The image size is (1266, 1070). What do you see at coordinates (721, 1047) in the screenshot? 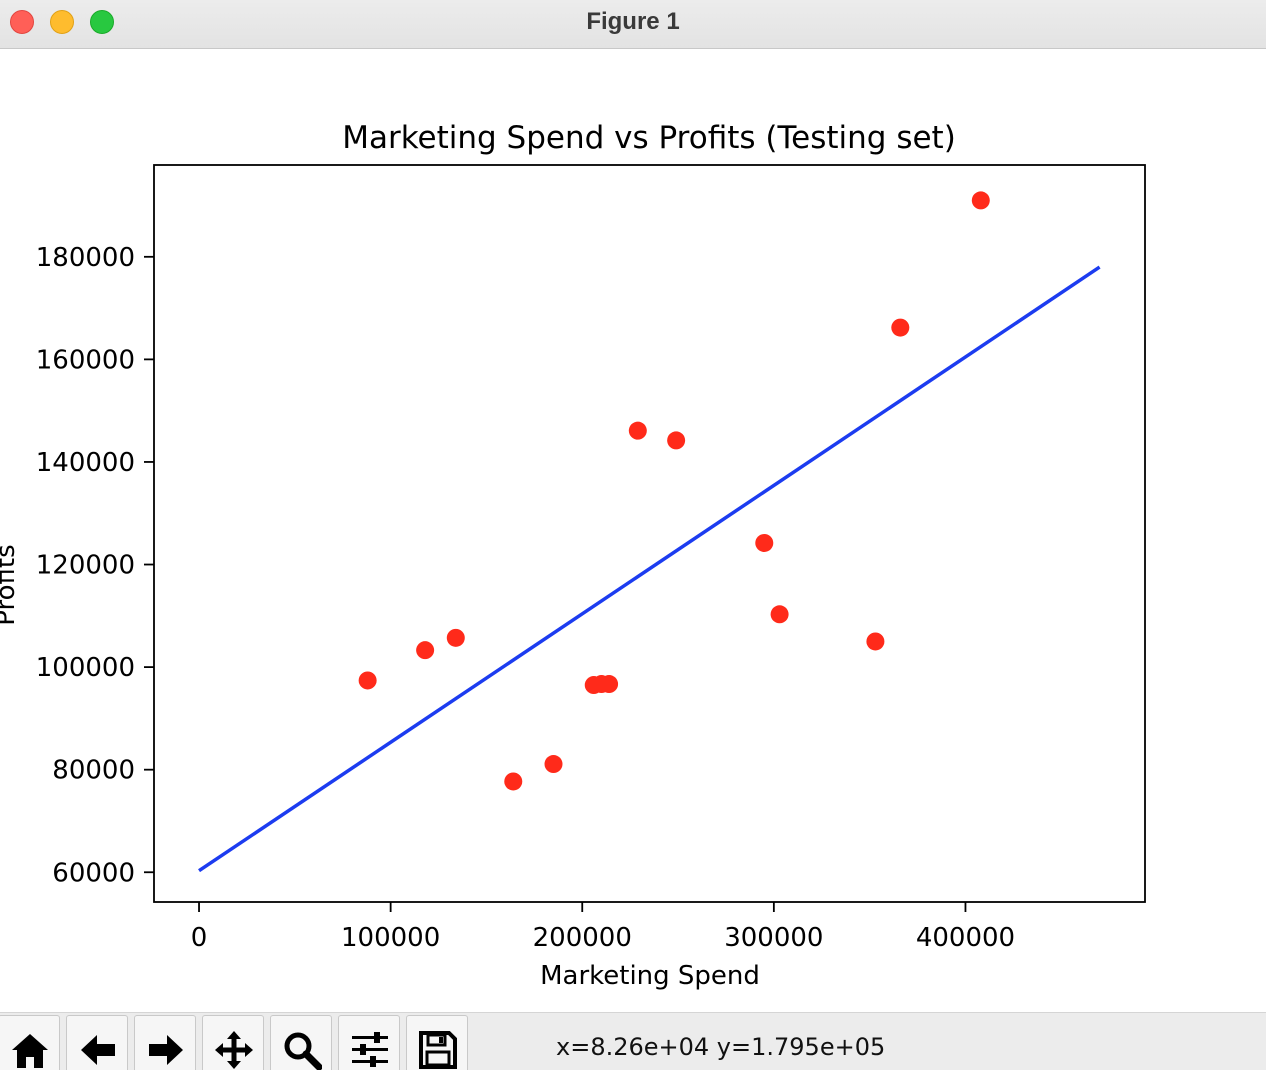
I see `cursor-coordinates: x=8.26e+04 y=1.795e+05` at bounding box center [721, 1047].